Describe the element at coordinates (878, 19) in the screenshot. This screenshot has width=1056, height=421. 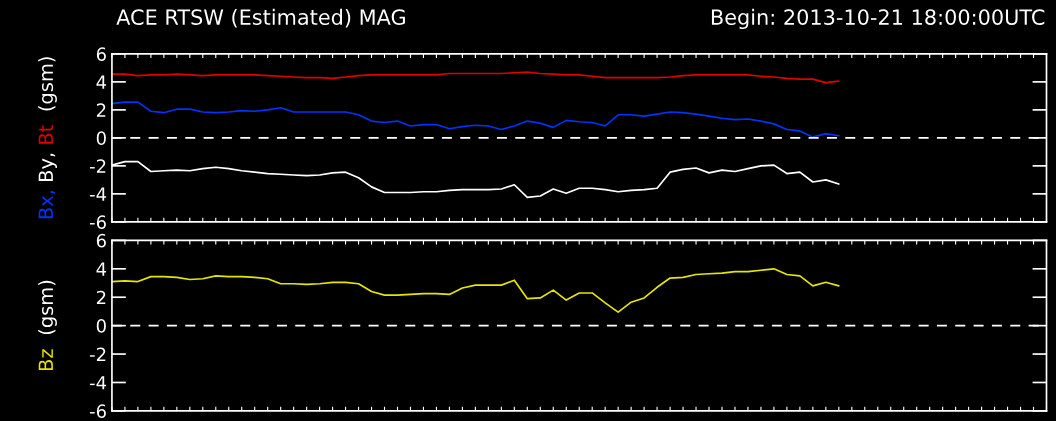
I see `chart-subtitle: Begin: 2013-10-21 18:00:00UTC` at that location.